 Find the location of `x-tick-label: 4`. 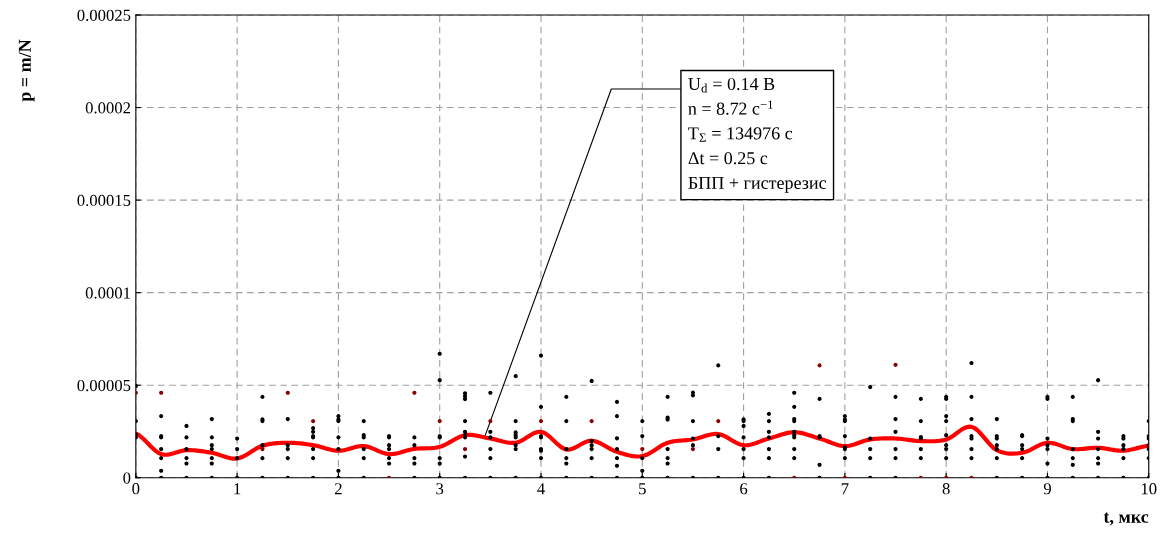

x-tick-label: 4 is located at coordinates (541, 489).